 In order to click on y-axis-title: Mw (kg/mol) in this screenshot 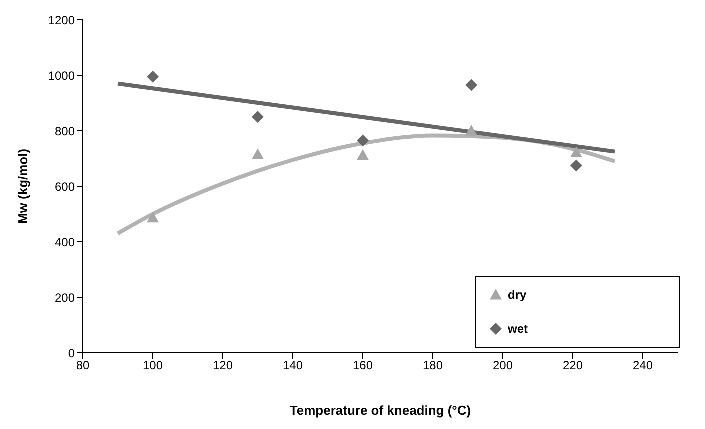, I will do `click(23, 186)`.